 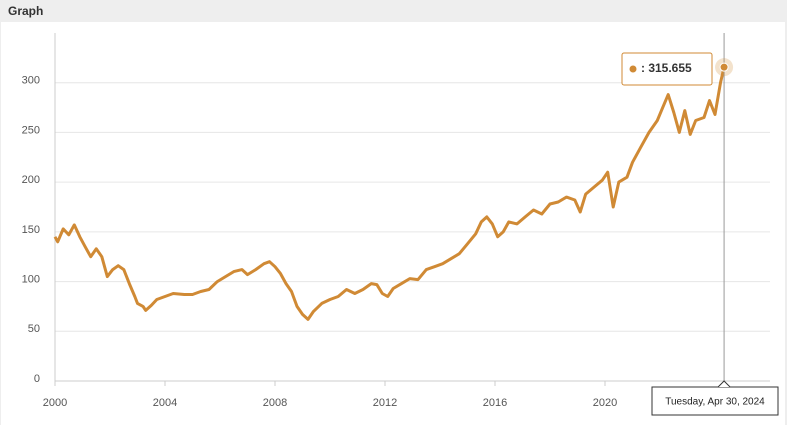 I want to click on chart-title: Graph, so click(x=25, y=11).